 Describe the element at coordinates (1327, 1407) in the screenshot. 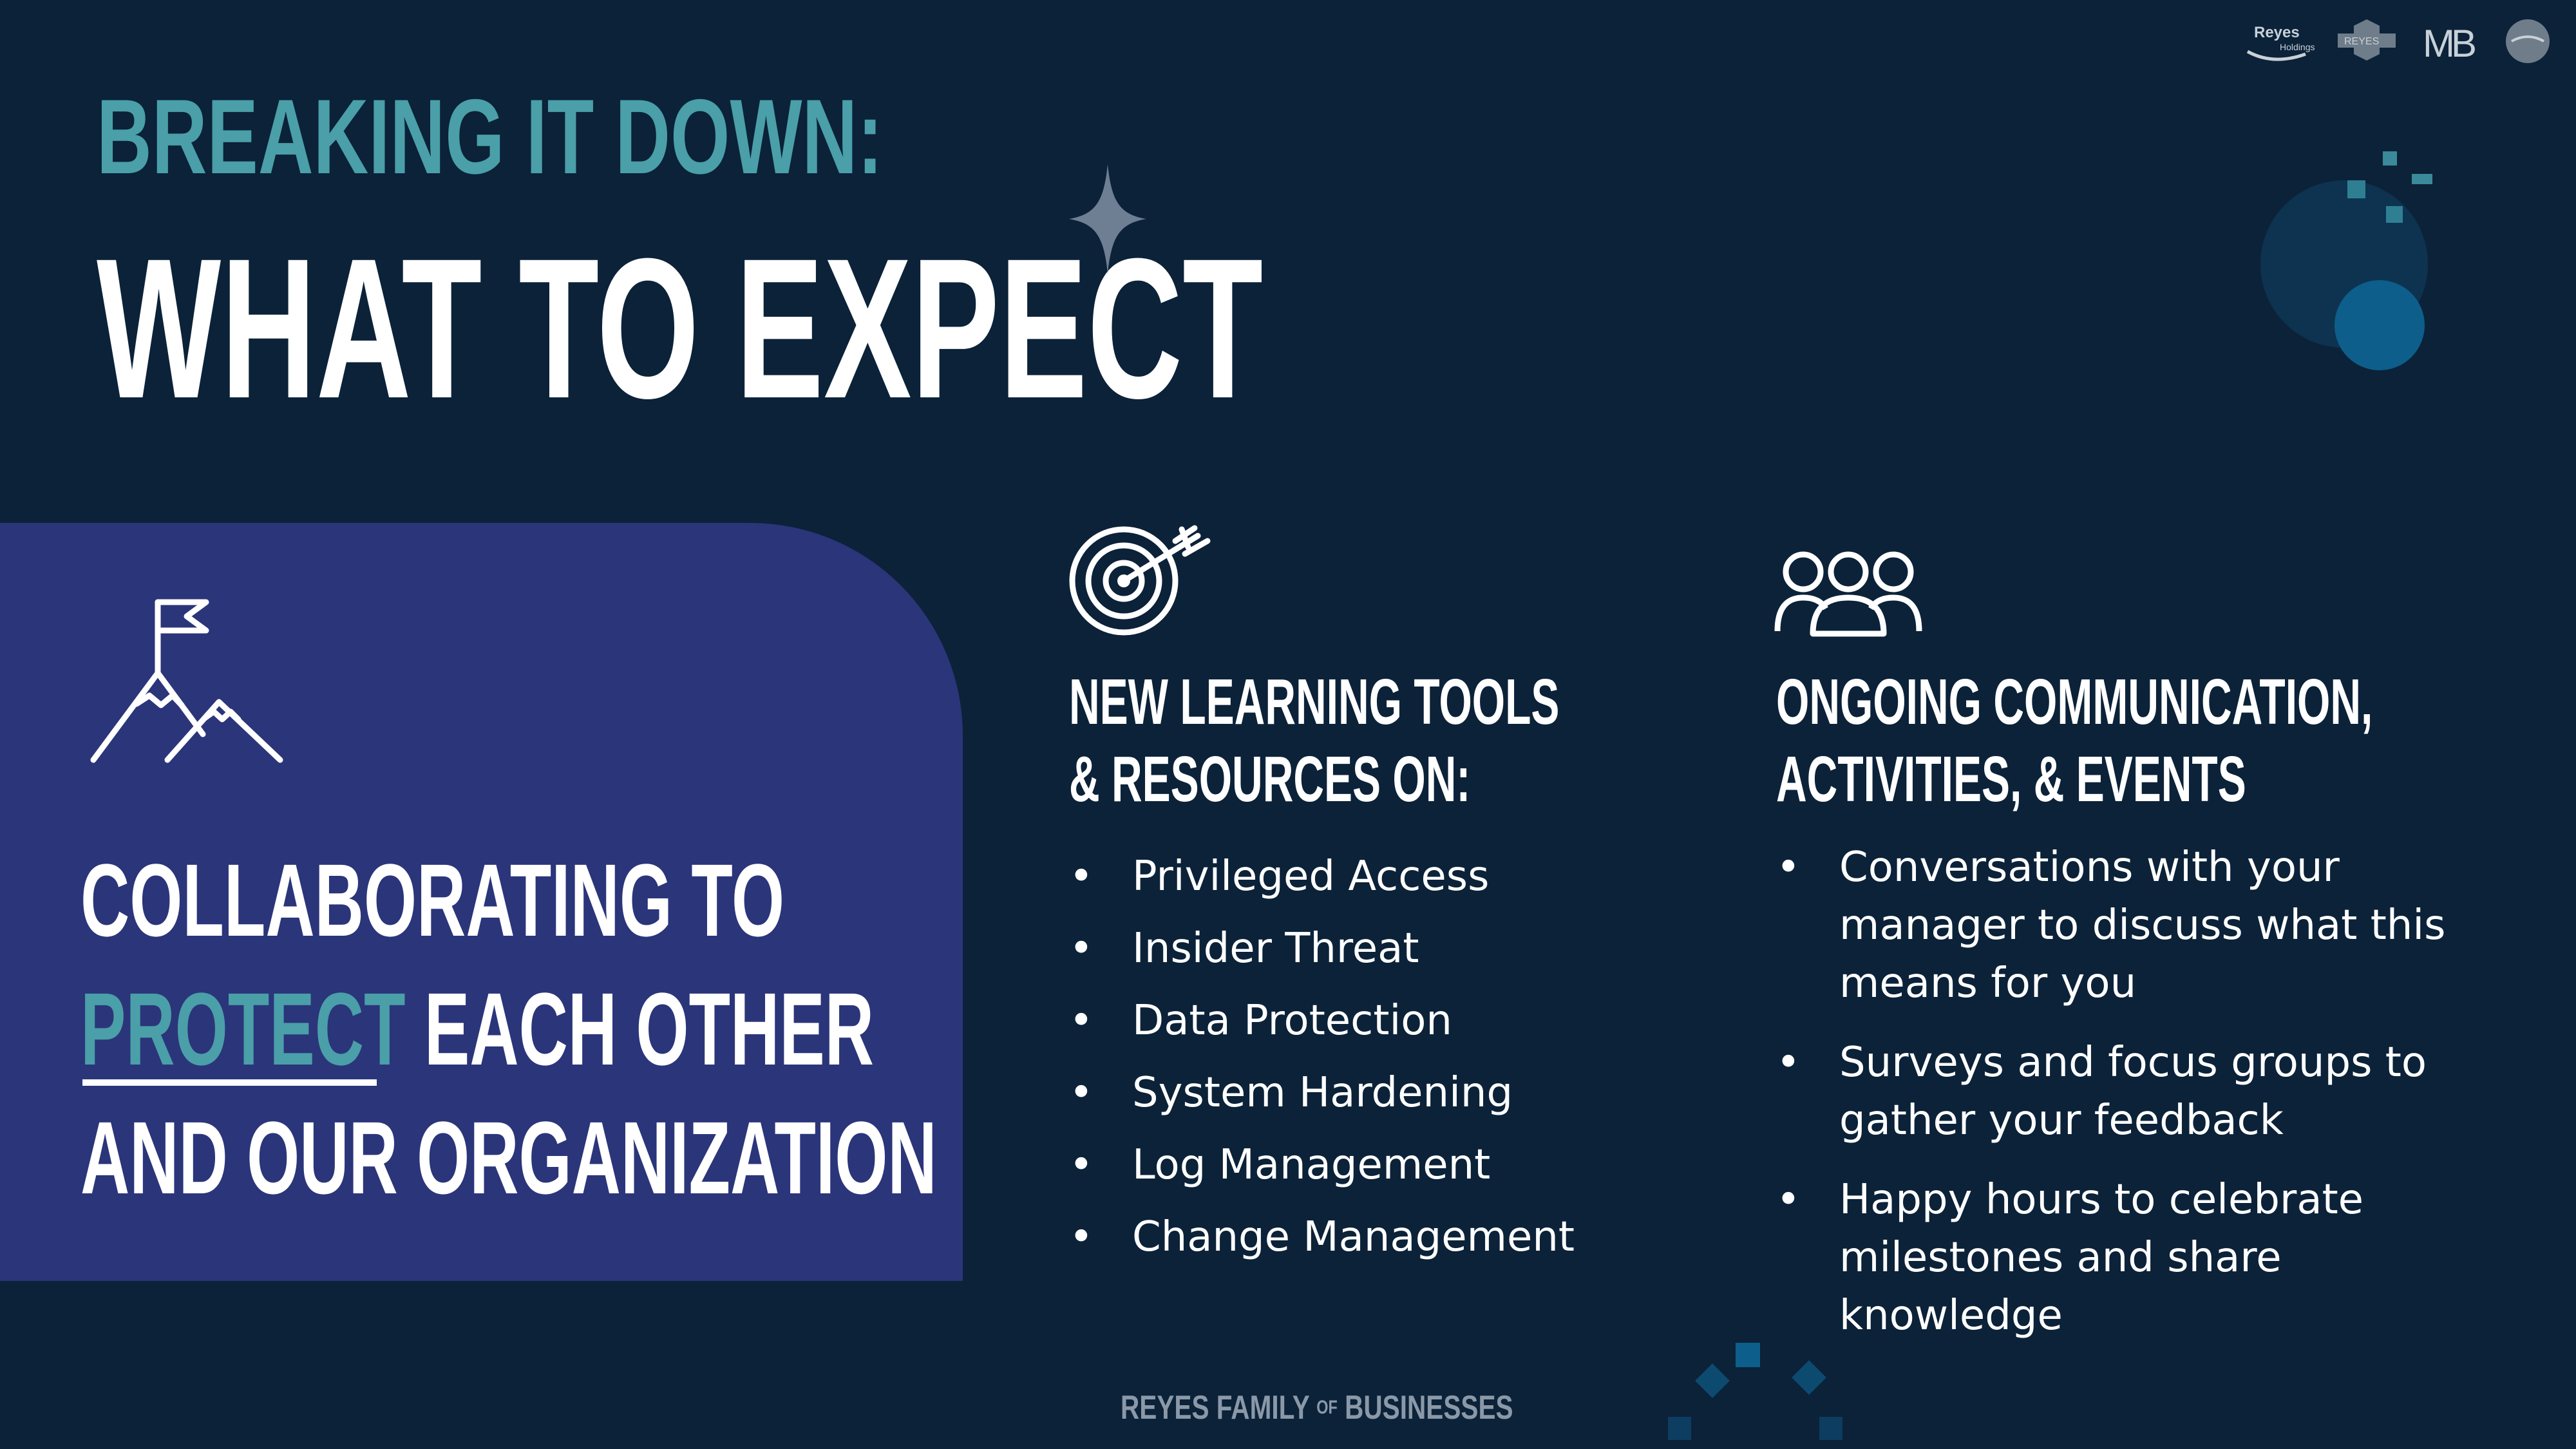

I see `footer-text-small: OF` at that location.